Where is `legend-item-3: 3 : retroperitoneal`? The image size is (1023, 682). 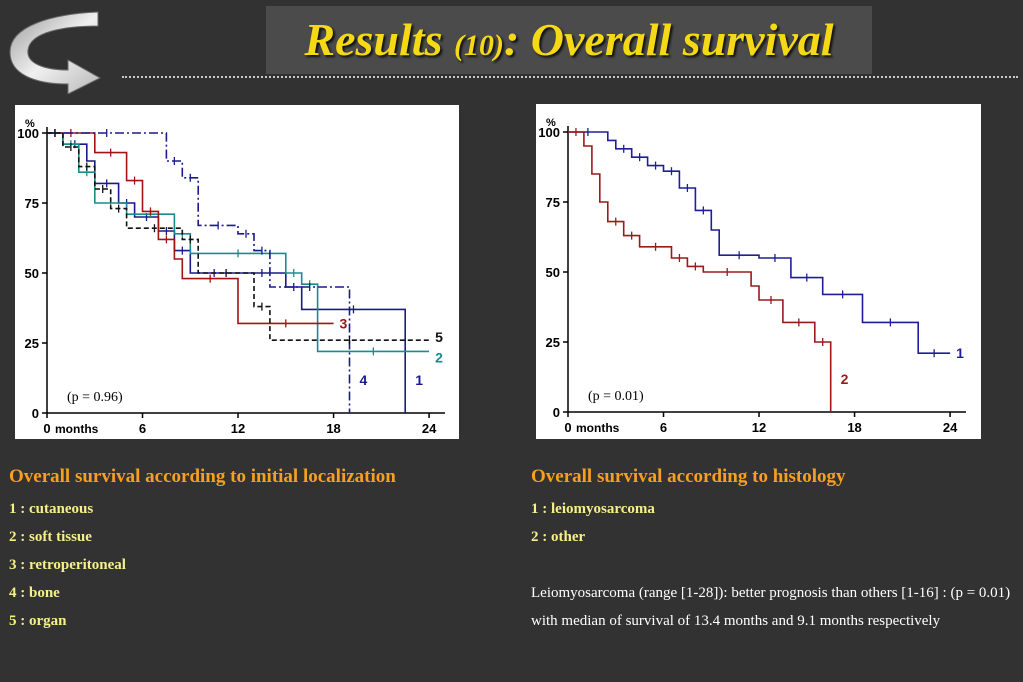 legend-item-3: 3 : retroperitoneal is located at coordinates (67, 565).